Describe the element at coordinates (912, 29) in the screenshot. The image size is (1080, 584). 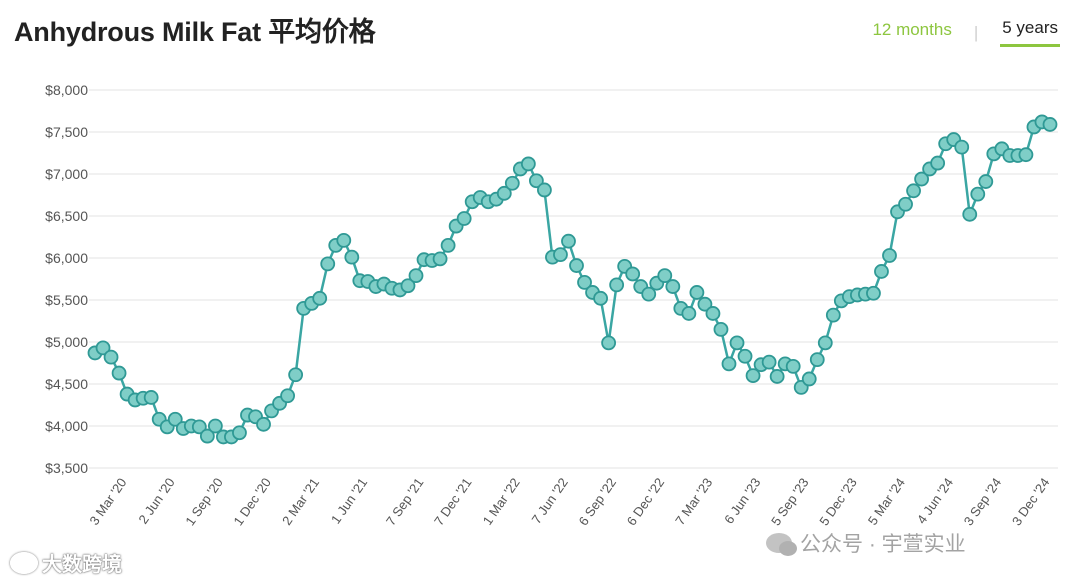
I see `tab-12-months: 12 months` at that location.